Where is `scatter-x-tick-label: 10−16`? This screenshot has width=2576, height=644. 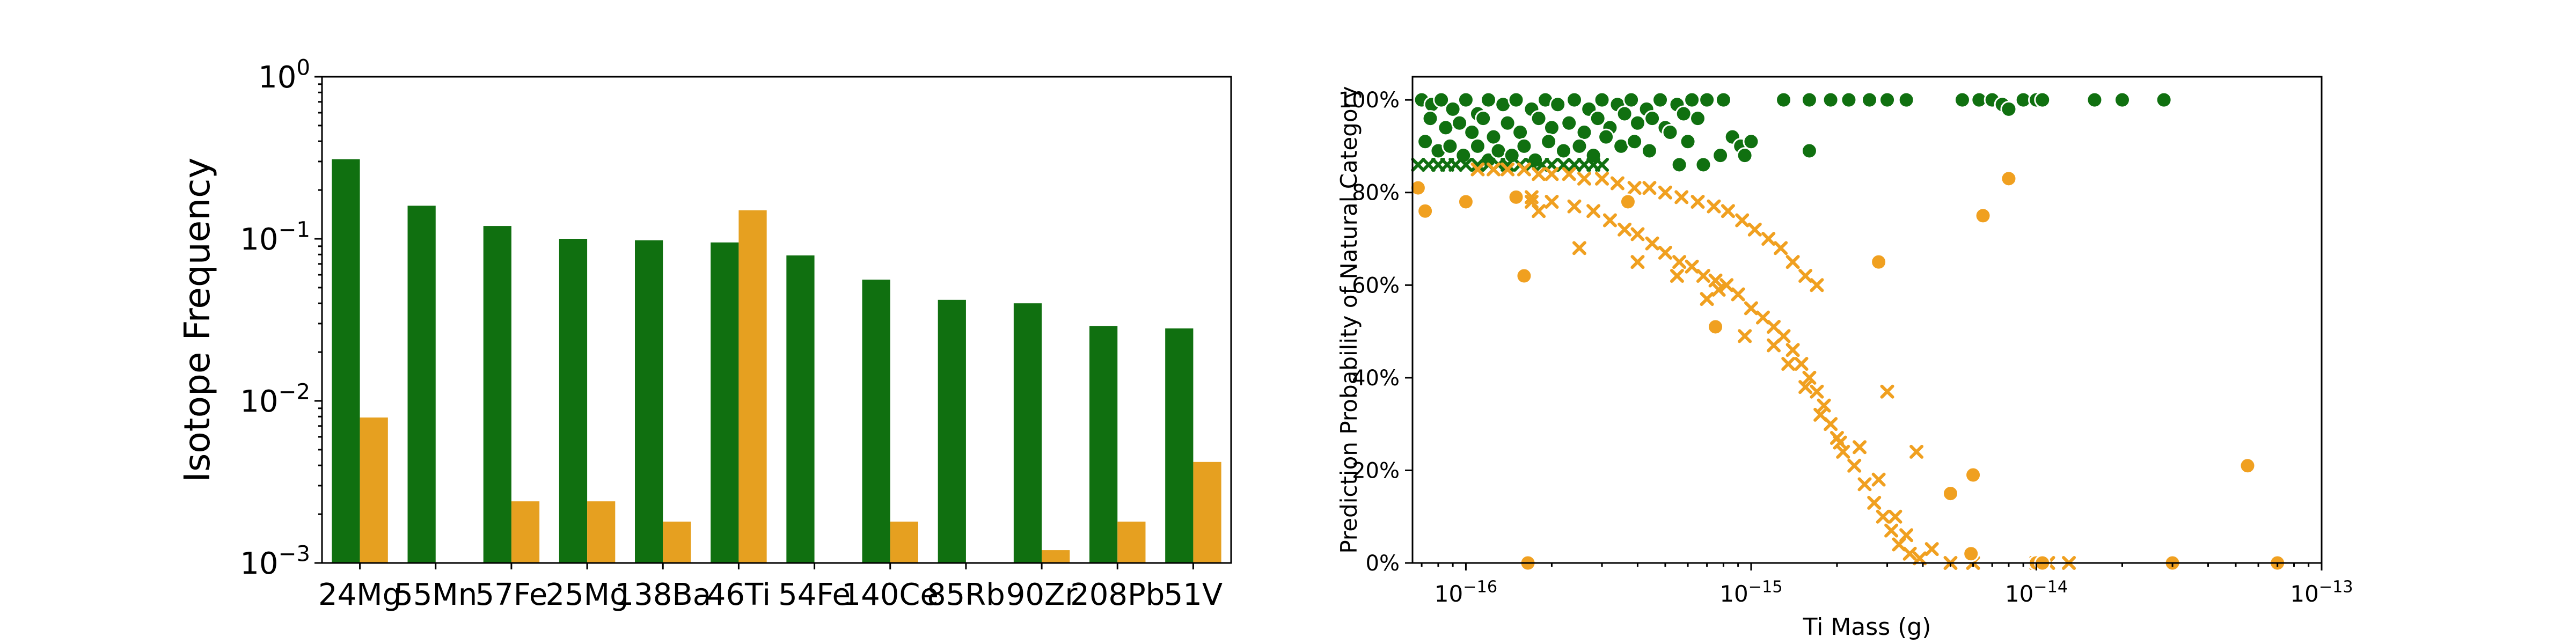 scatter-x-tick-label: 10−16 is located at coordinates (1466, 592).